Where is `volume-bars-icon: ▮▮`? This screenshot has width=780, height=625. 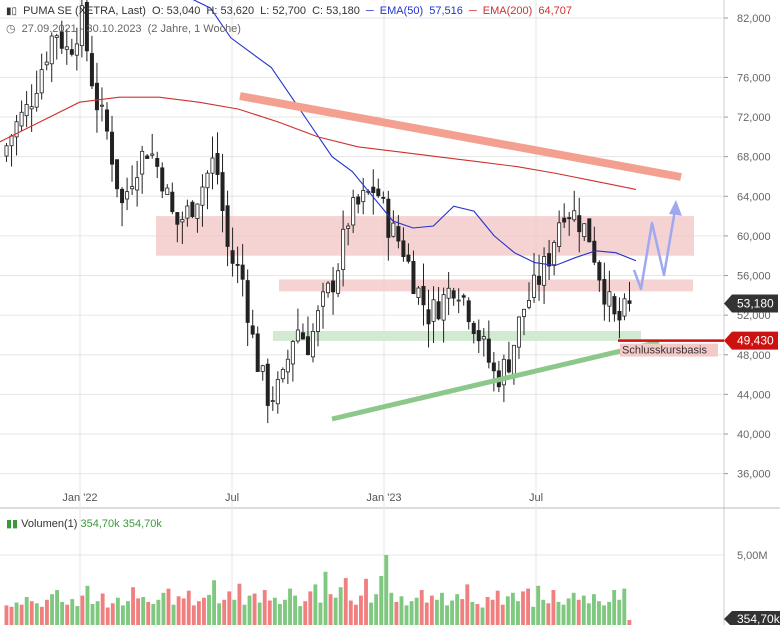
volume-bars-icon: ▮▮ is located at coordinates (12, 524).